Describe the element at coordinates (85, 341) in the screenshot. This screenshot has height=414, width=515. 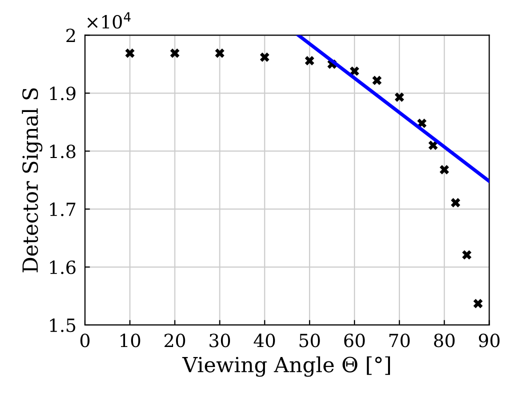
I see `x-tick-label: 0` at that location.